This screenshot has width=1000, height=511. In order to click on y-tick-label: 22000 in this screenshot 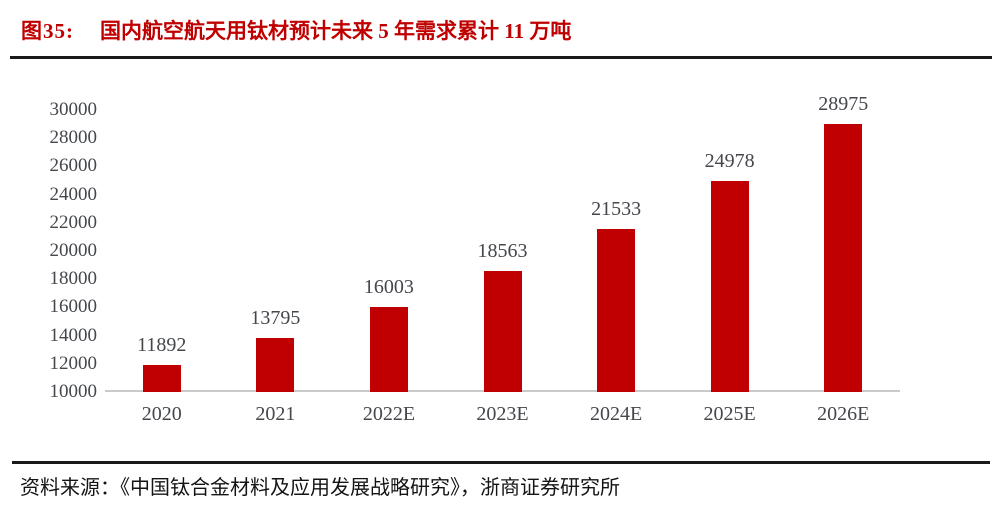, I will do `click(73, 222)`.